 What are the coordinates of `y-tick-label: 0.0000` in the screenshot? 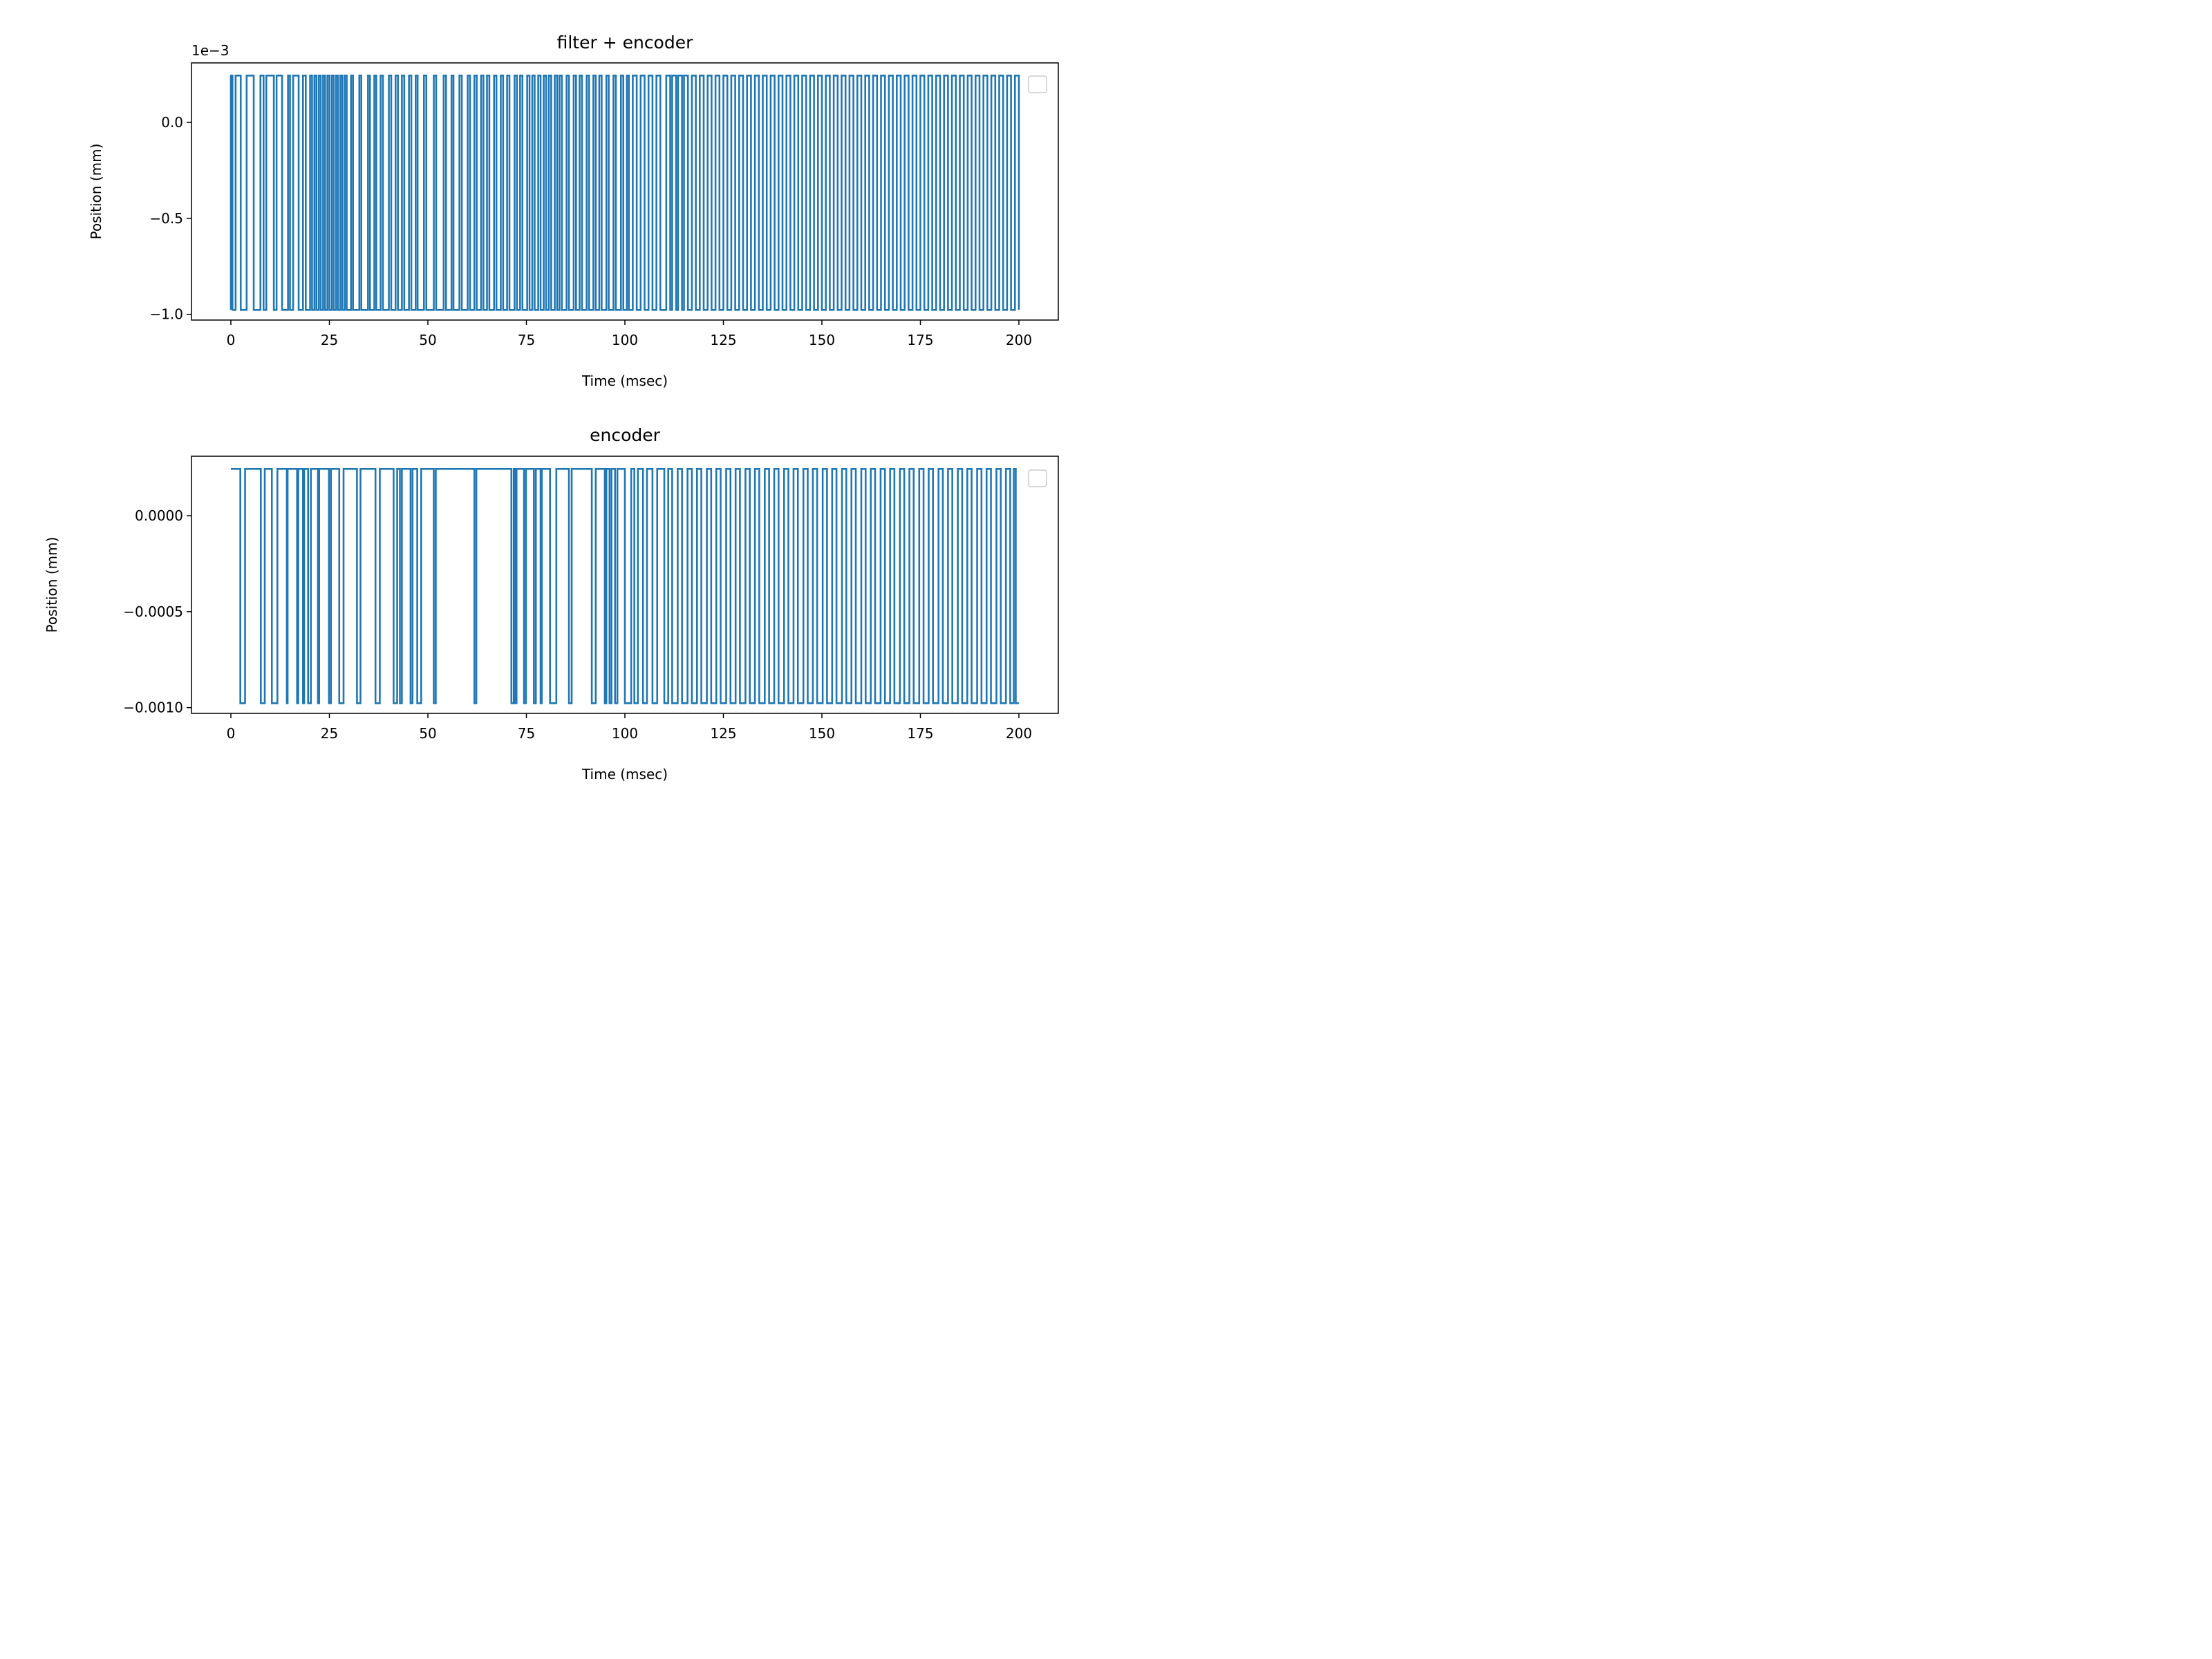 It's located at (159, 515).